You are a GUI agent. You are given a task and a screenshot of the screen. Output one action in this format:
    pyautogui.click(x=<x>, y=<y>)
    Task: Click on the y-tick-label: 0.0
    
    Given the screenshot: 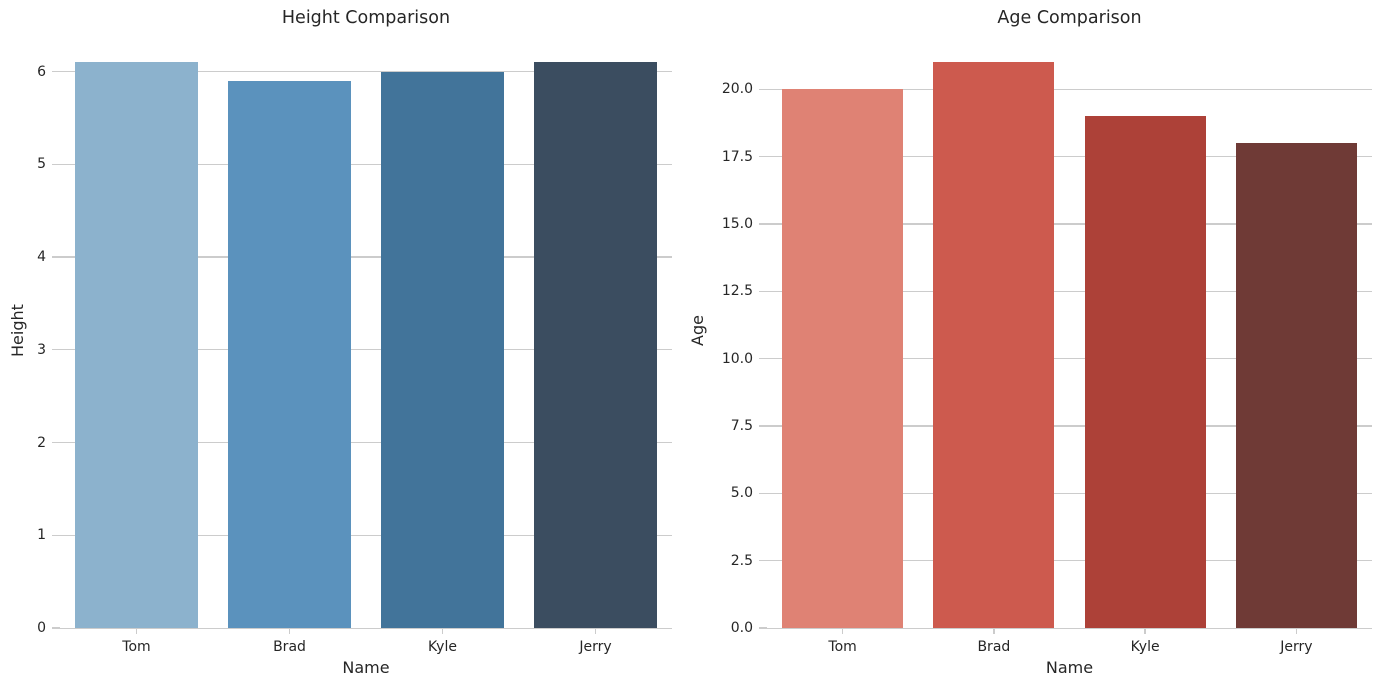 What is the action you would take?
    pyautogui.click(x=741, y=628)
    